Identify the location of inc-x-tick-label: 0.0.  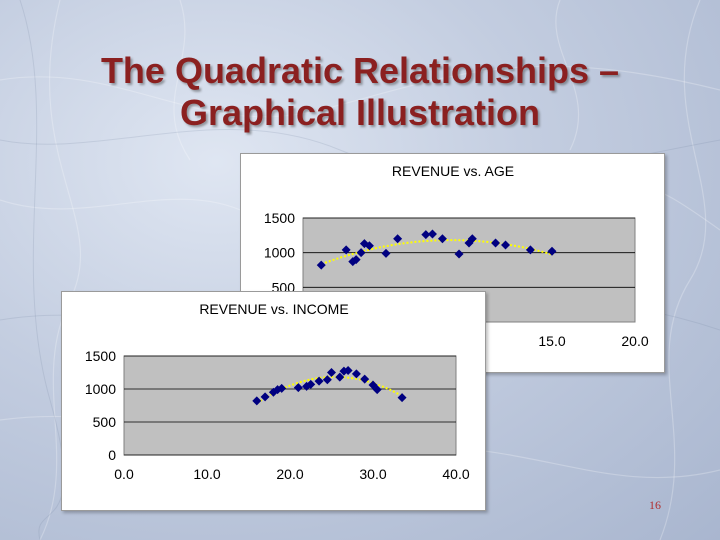
(124, 474).